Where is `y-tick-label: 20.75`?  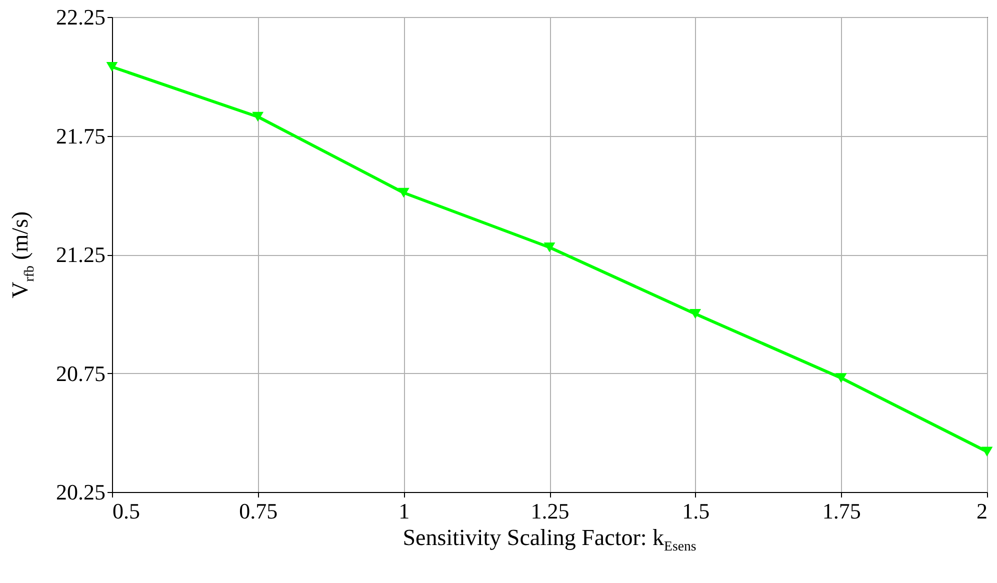 y-tick-label: 20.75 is located at coordinates (81, 373).